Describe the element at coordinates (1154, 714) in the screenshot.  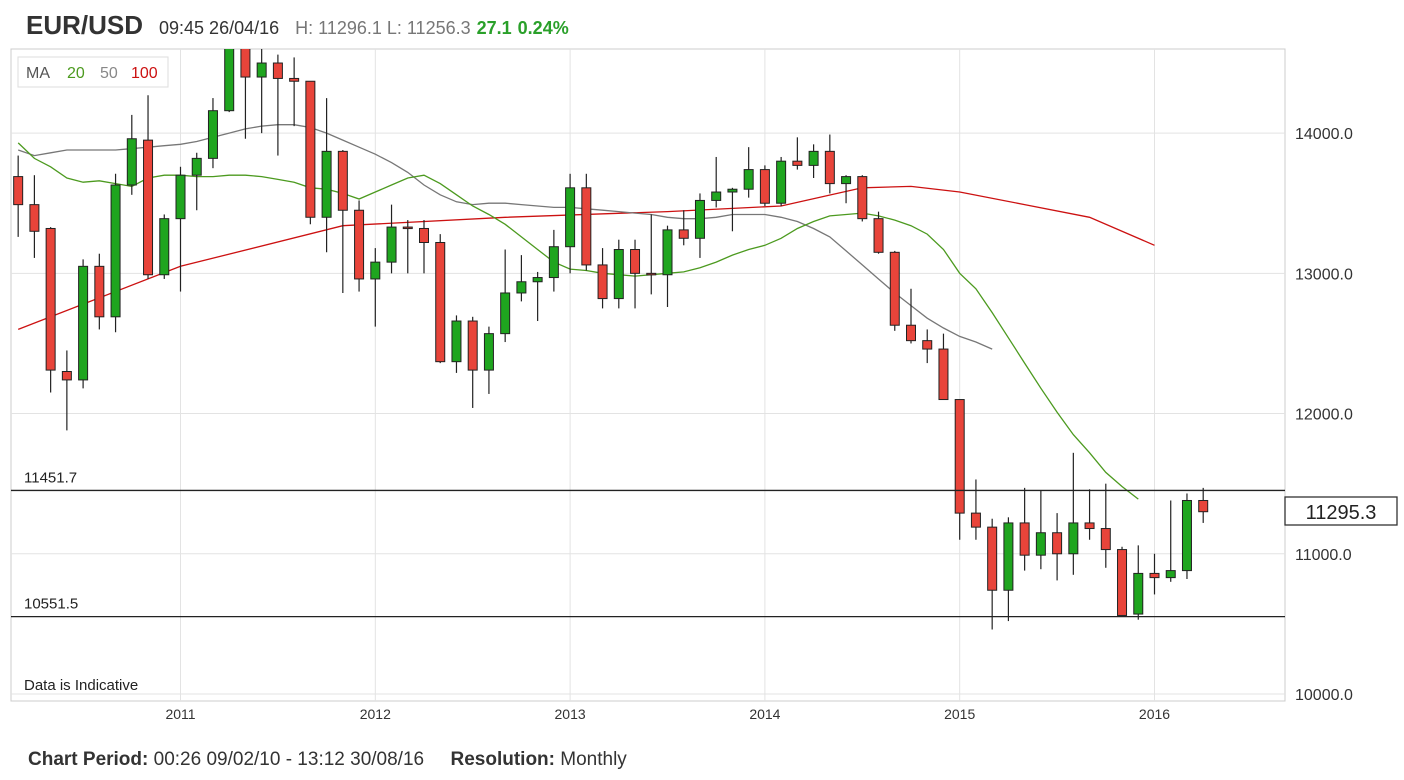
I see `x-tick-label: 2016` at that location.